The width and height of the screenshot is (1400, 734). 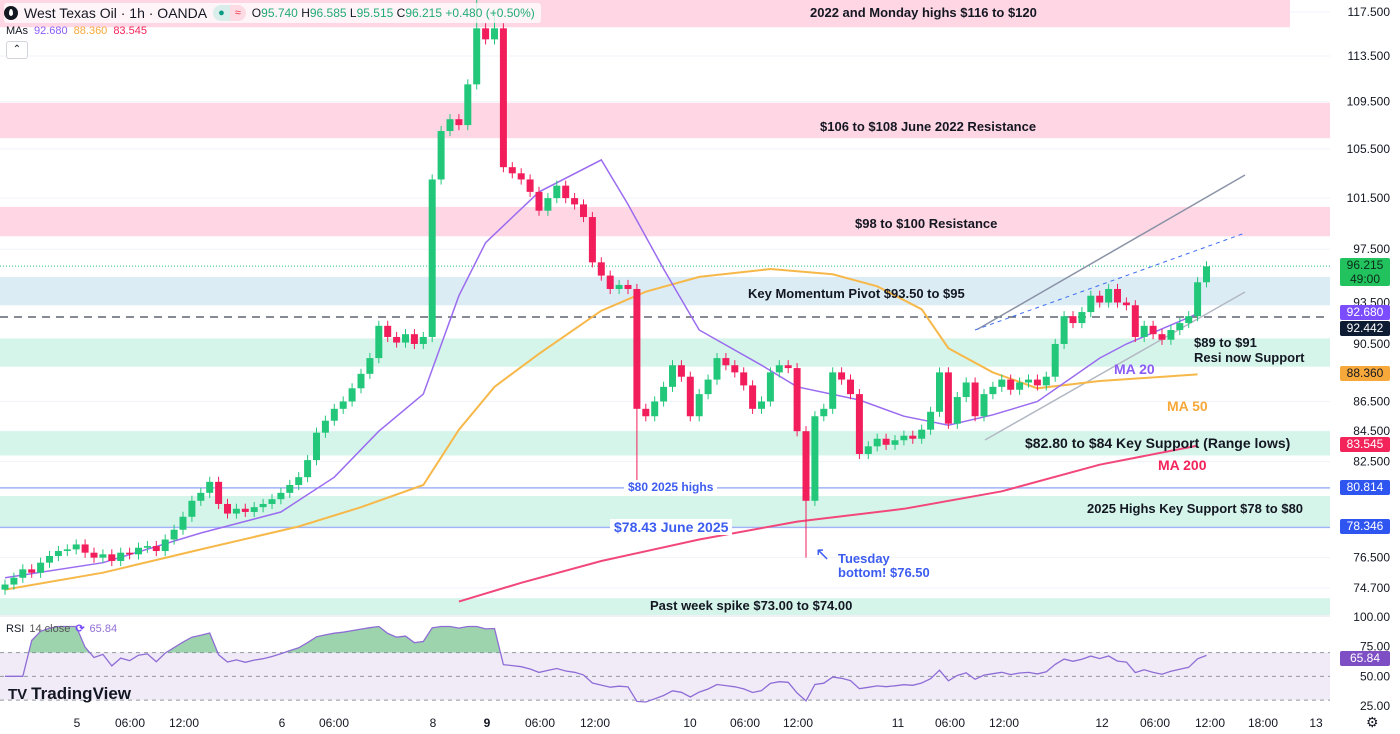 I want to click on chevron-up-icon: ⌃, so click(x=17, y=50).